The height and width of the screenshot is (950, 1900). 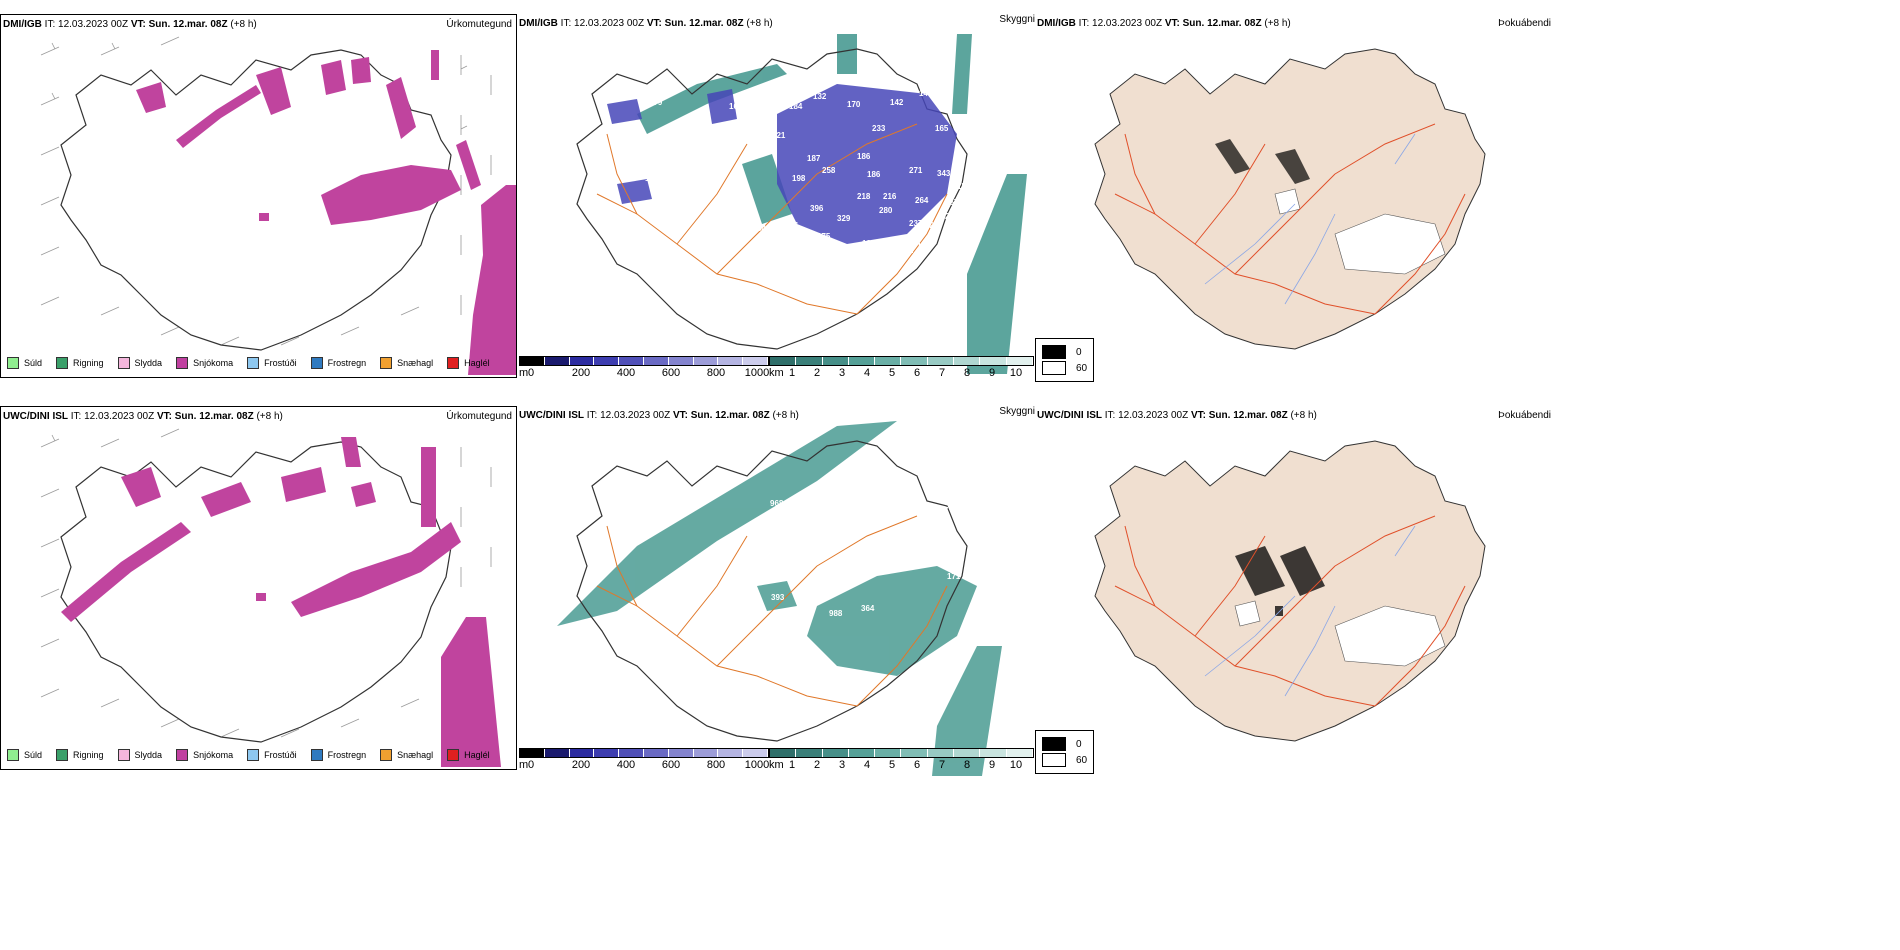 I want to click on cloud-label: 405, so click(x=958, y=556).